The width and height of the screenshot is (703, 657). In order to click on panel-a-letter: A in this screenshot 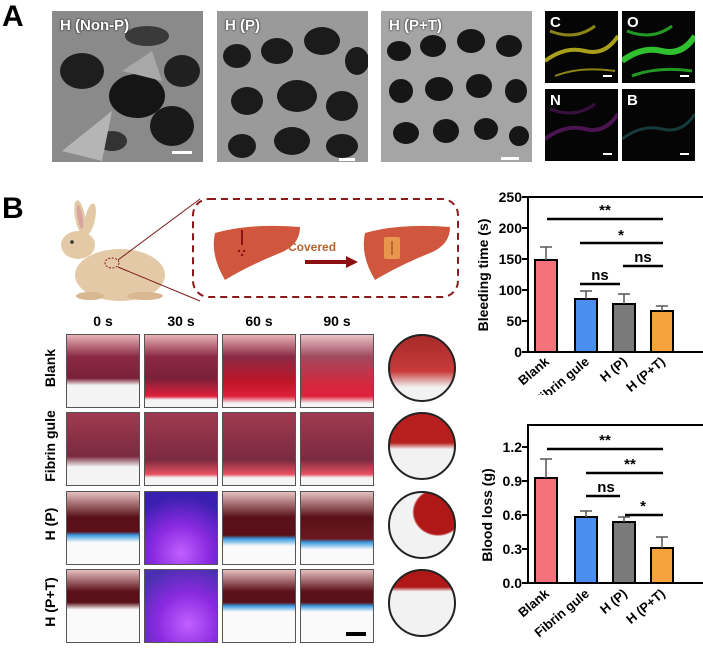, I will do `click(13, 16)`.